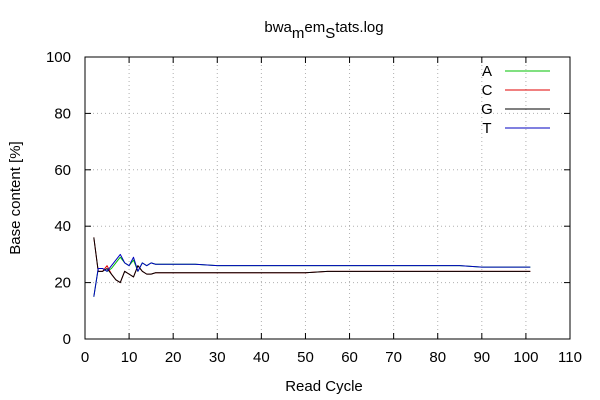  What do you see at coordinates (349, 357) in the screenshot?
I see `x-tick-label: 60` at bounding box center [349, 357].